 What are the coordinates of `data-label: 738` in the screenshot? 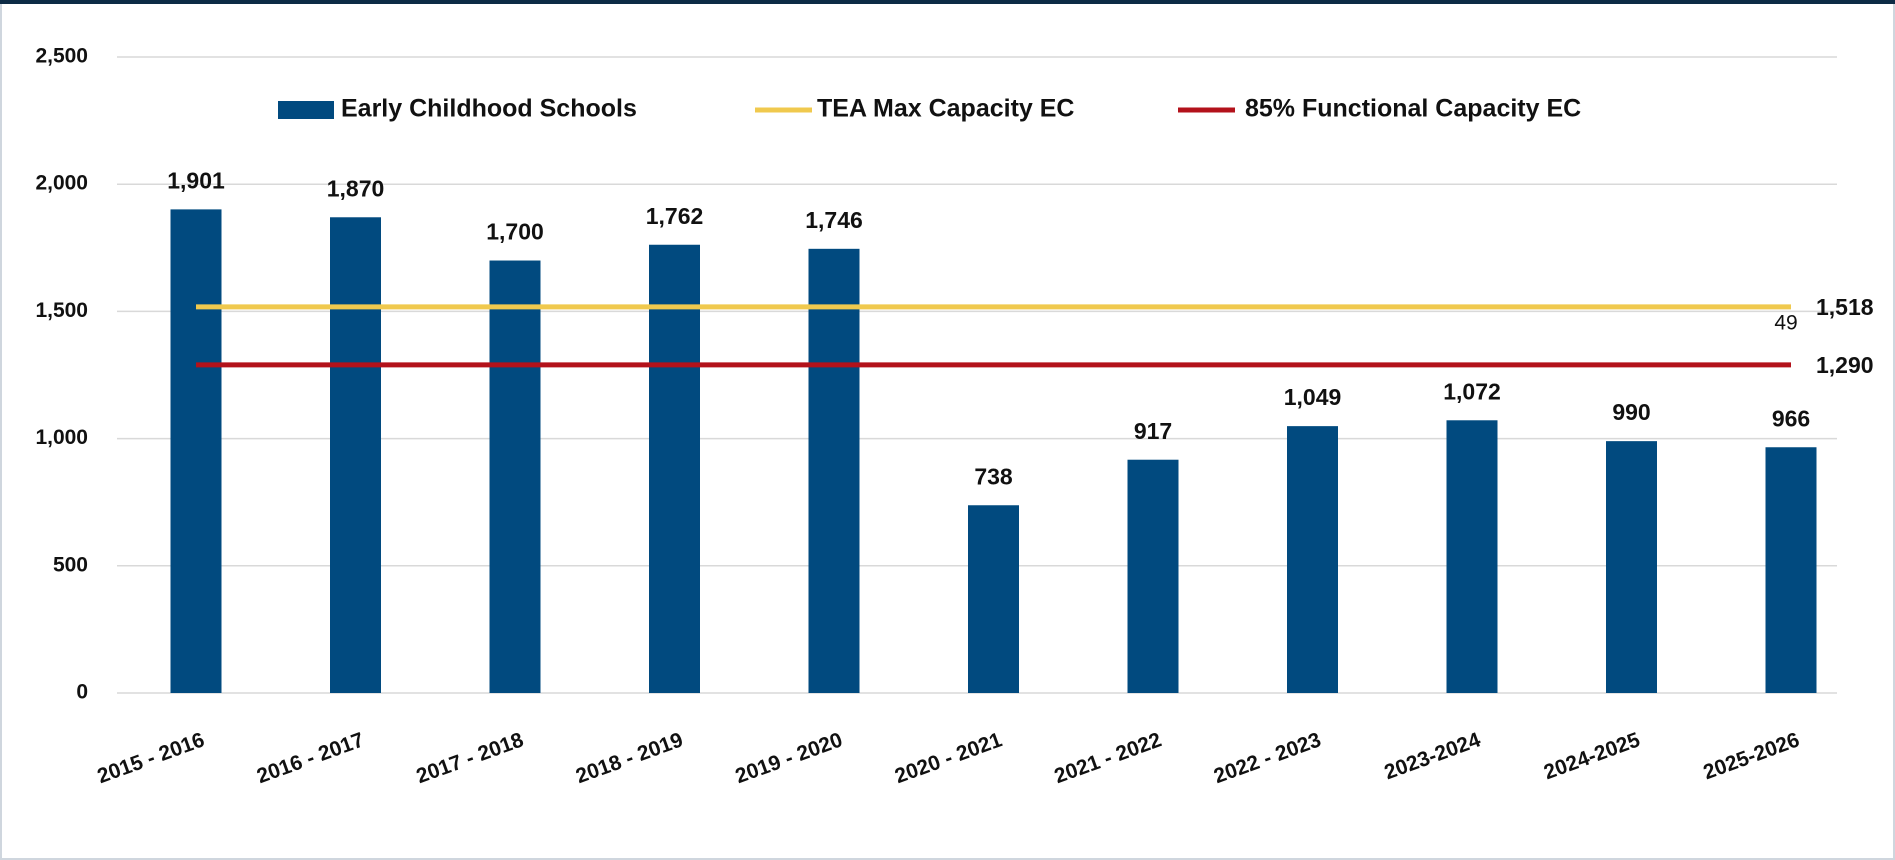 It's located at (993, 476).